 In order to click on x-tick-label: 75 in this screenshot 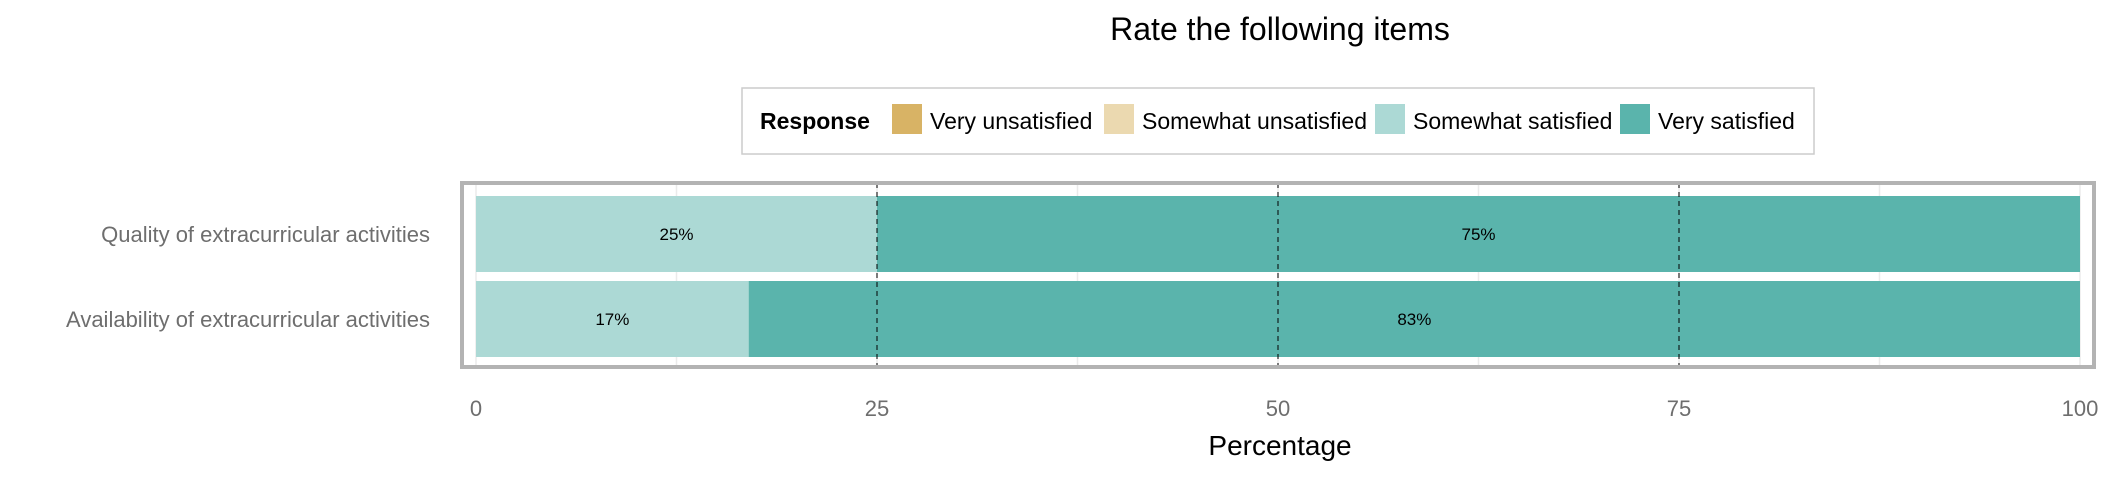, I will do `click(1679, 408)`.